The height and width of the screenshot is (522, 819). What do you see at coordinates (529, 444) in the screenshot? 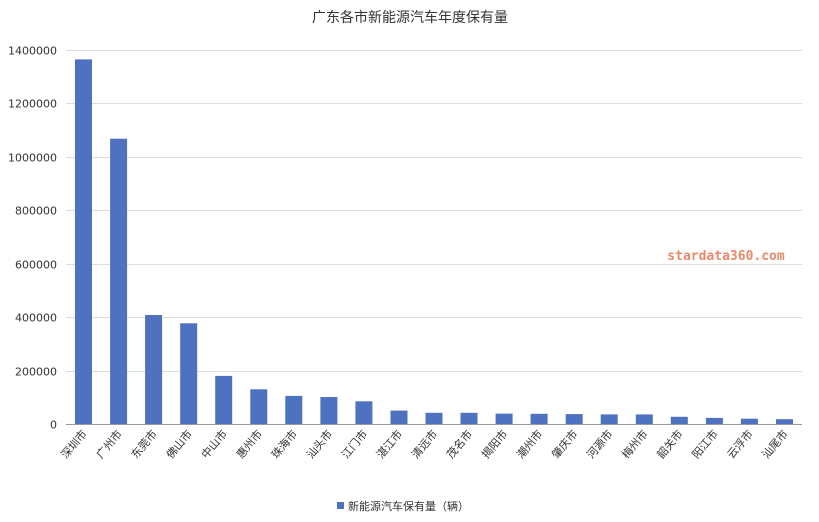
I see `x-tick-label: 潮州市` at bounding box center [529, 444].